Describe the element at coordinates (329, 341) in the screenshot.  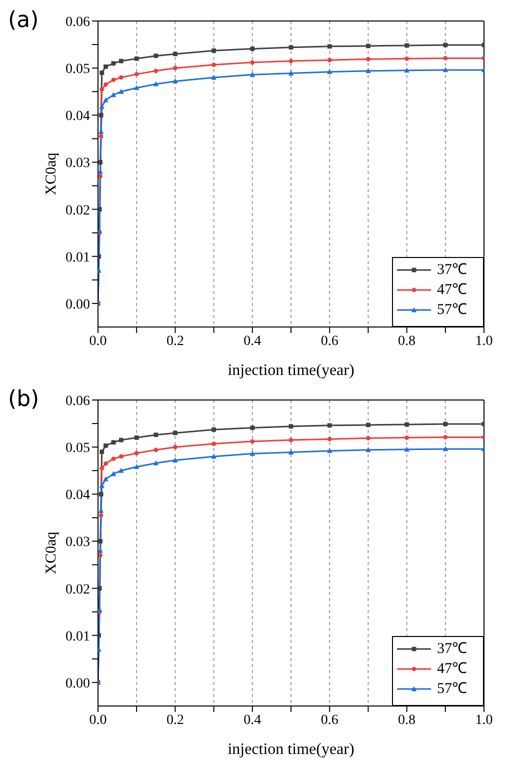
I see `x-tick-label: 0.6` at that location.